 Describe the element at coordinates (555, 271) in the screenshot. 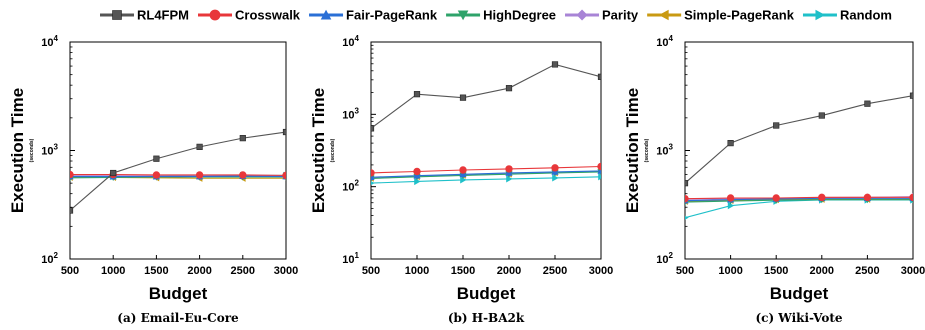

I see `x-tick-label: 2500` at that location.